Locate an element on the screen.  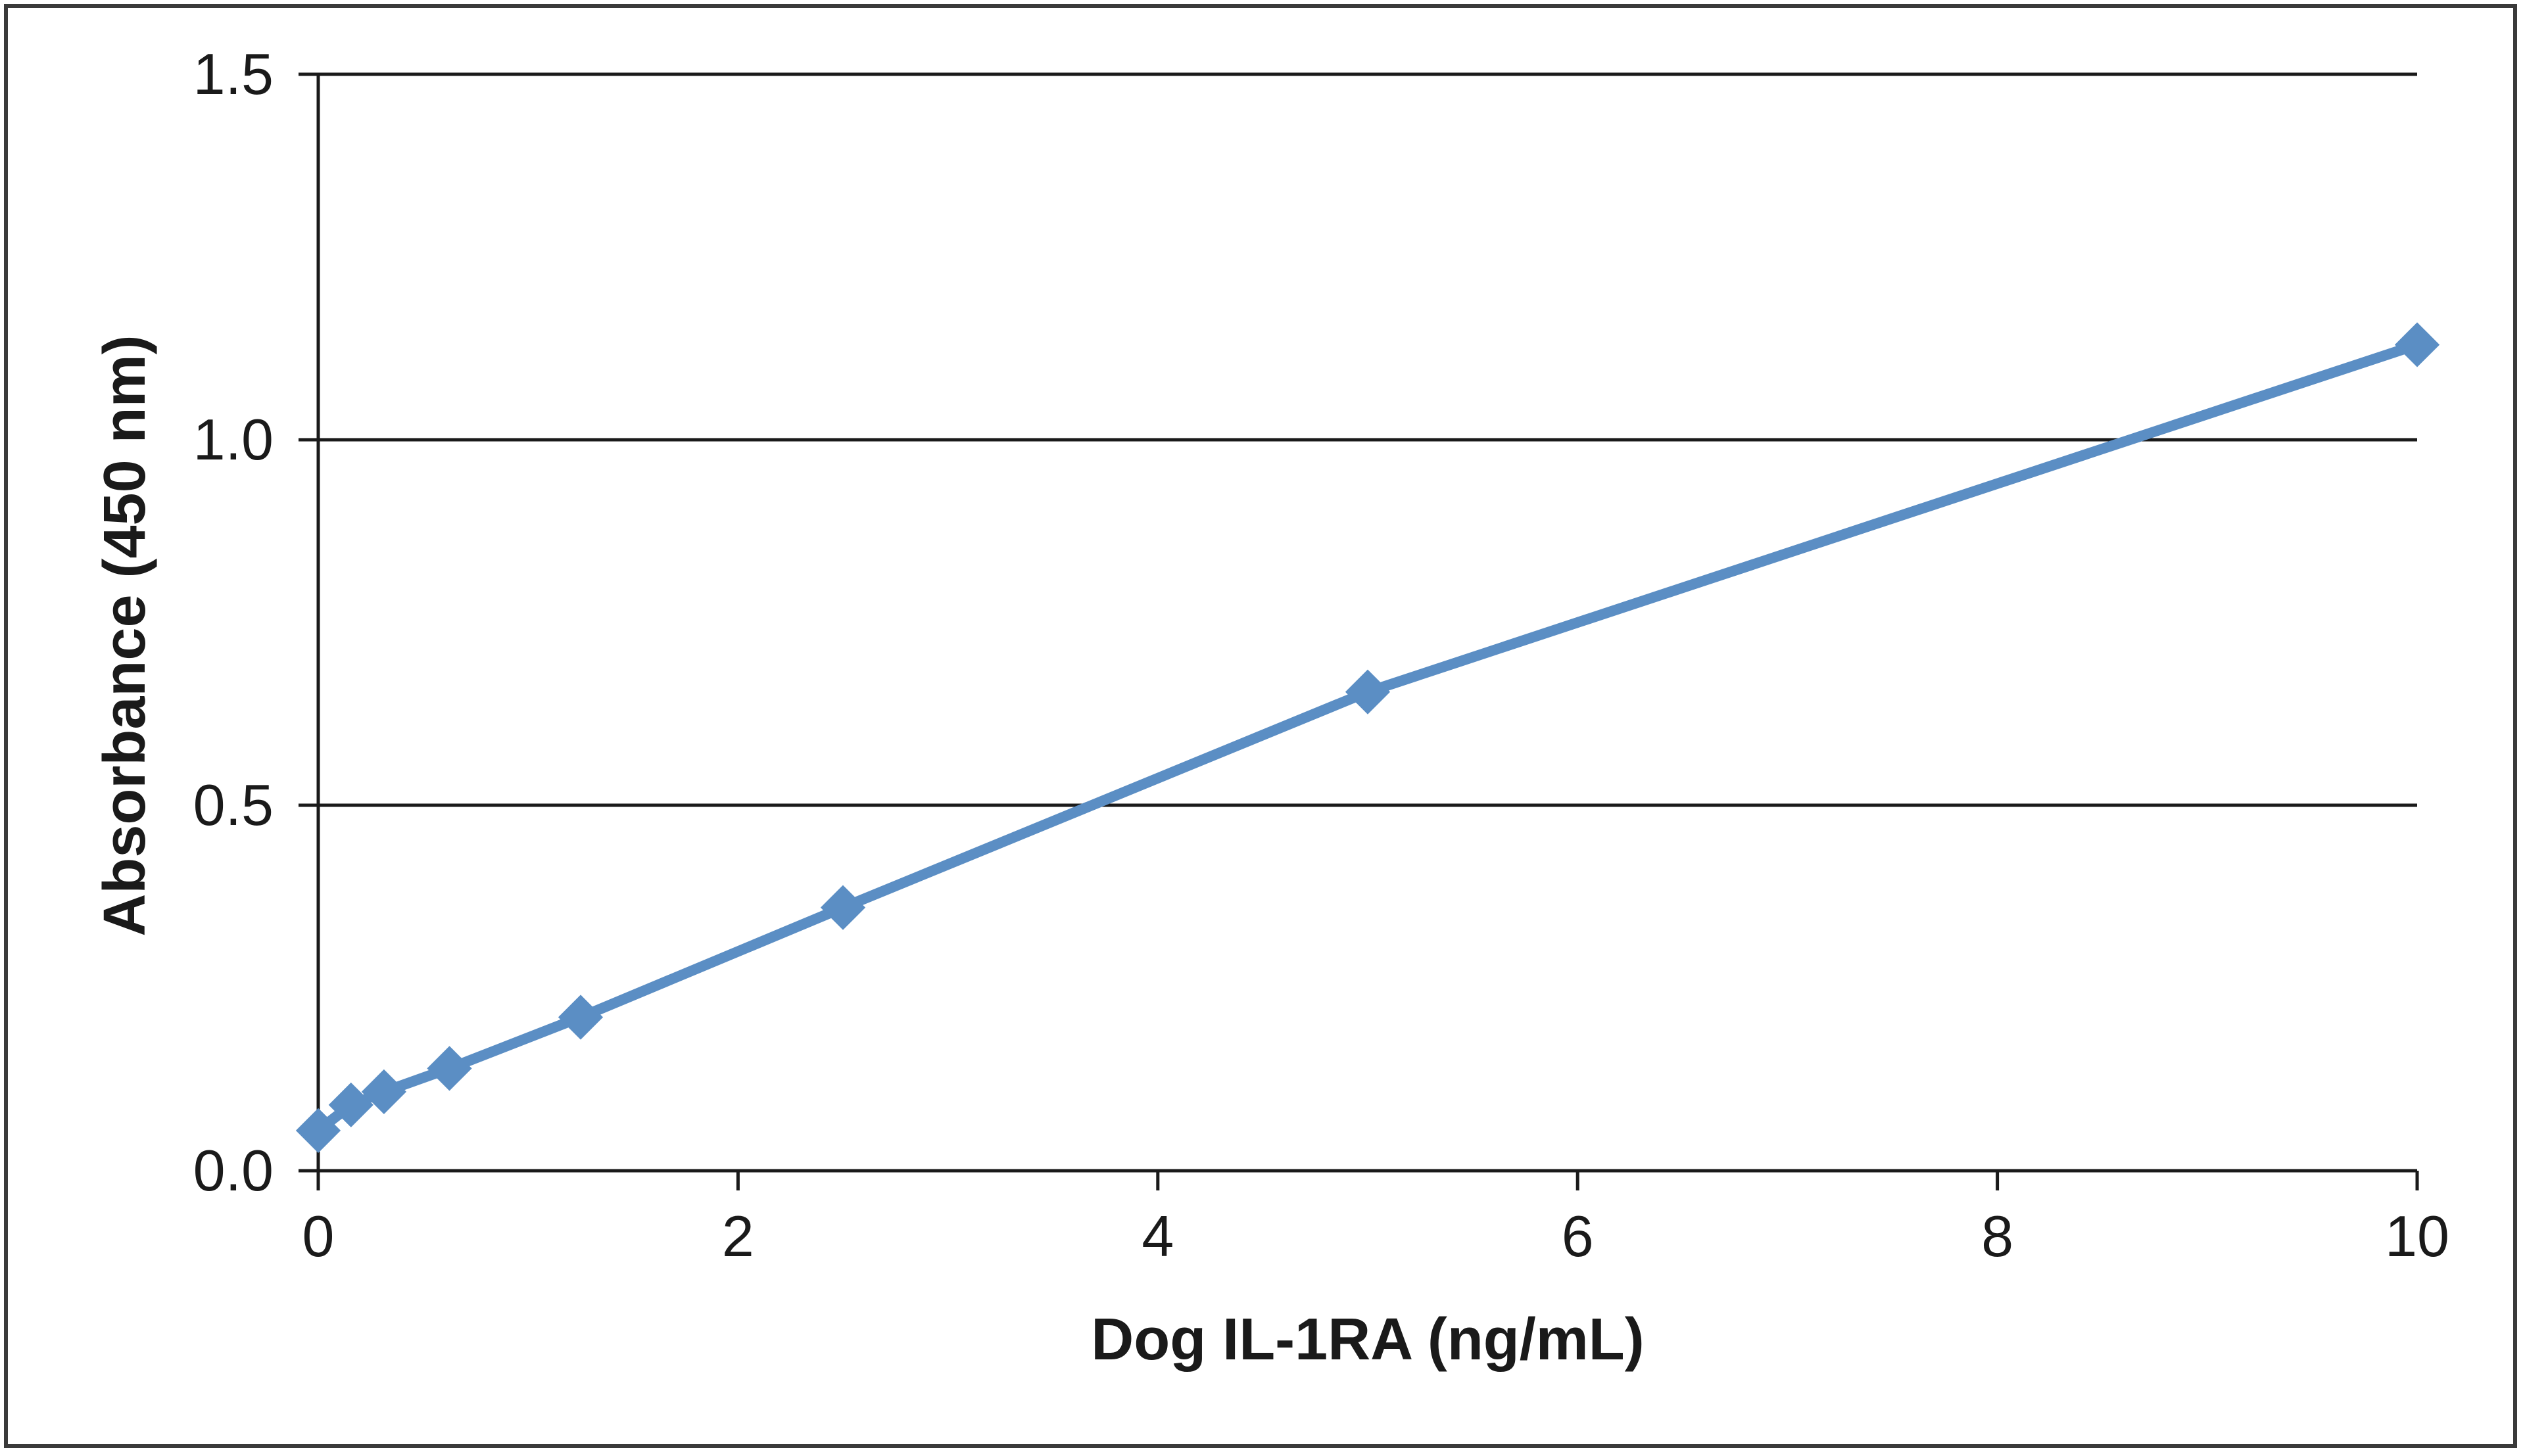
x-tick-label: 4 is located at coordinates (1158, 1236).